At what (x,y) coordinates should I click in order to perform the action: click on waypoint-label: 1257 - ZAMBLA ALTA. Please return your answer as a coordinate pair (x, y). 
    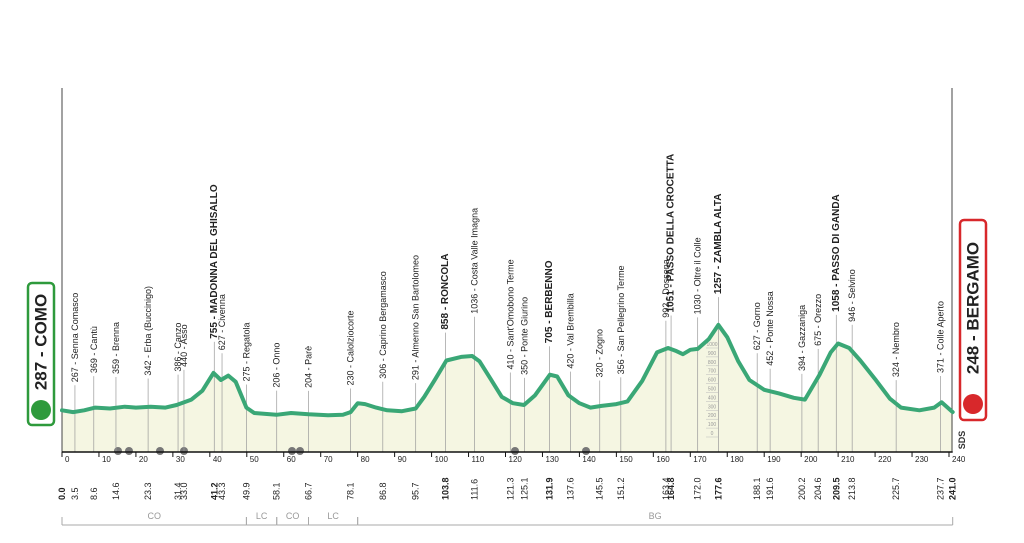
    Looking at the image, I should click on (718, 244).